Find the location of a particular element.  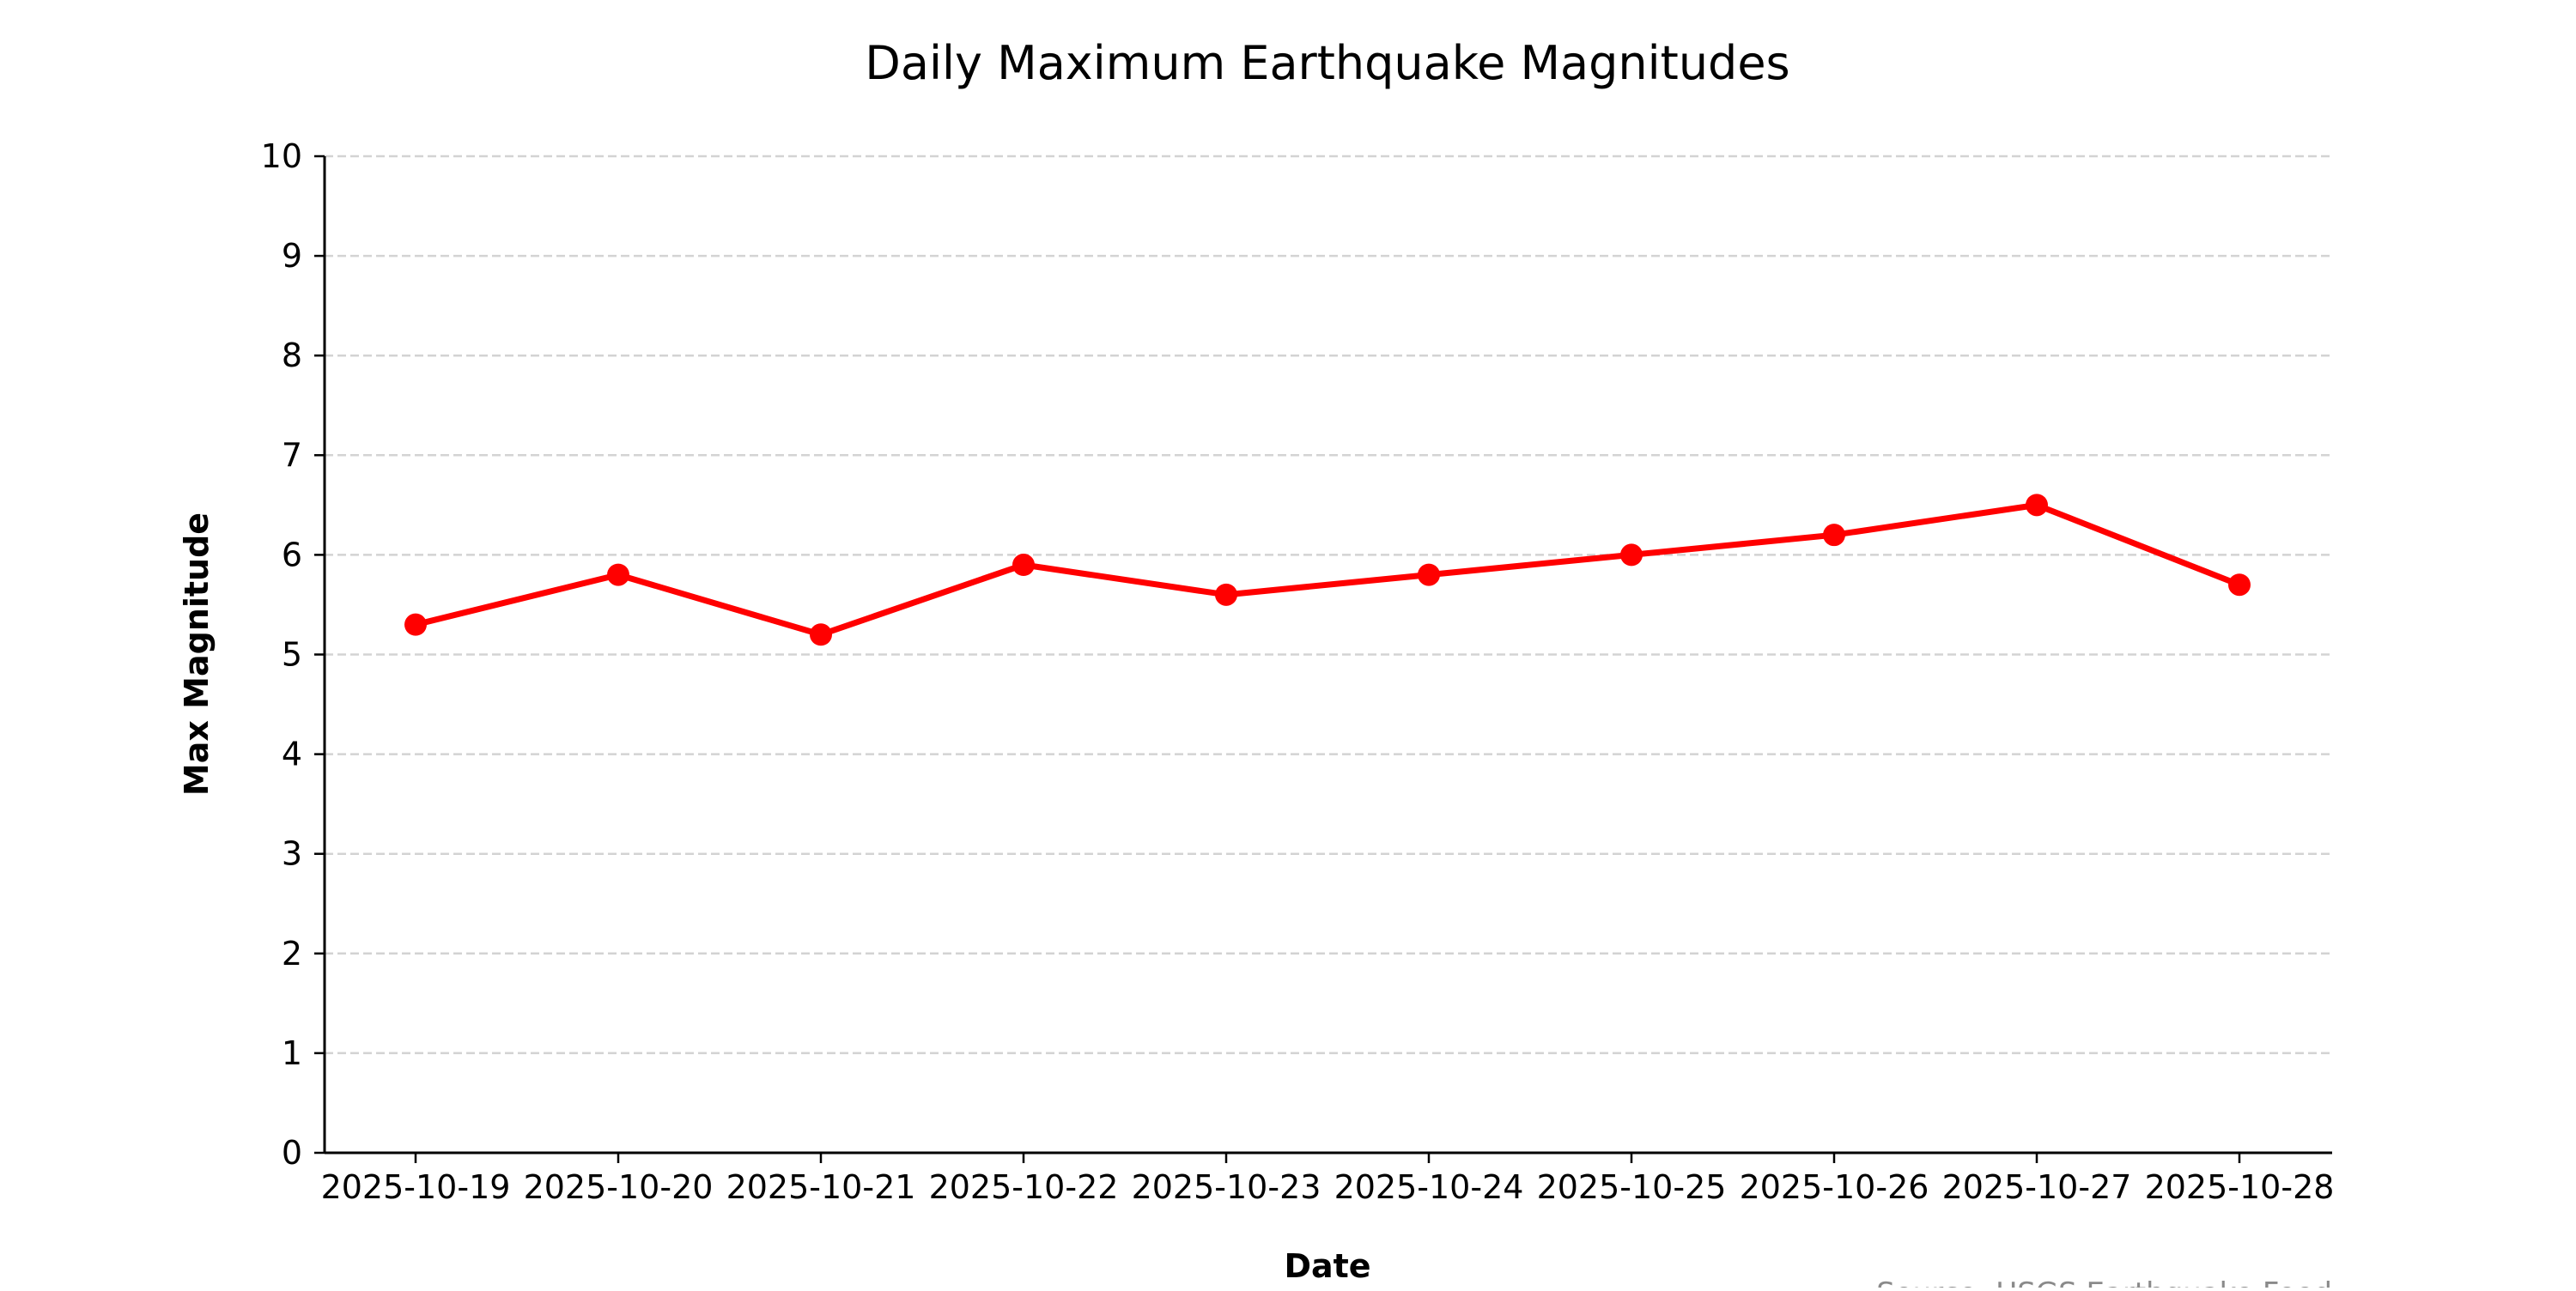

x-tick-label: 2025-10-24 is located at coordinates (1429, 1187).